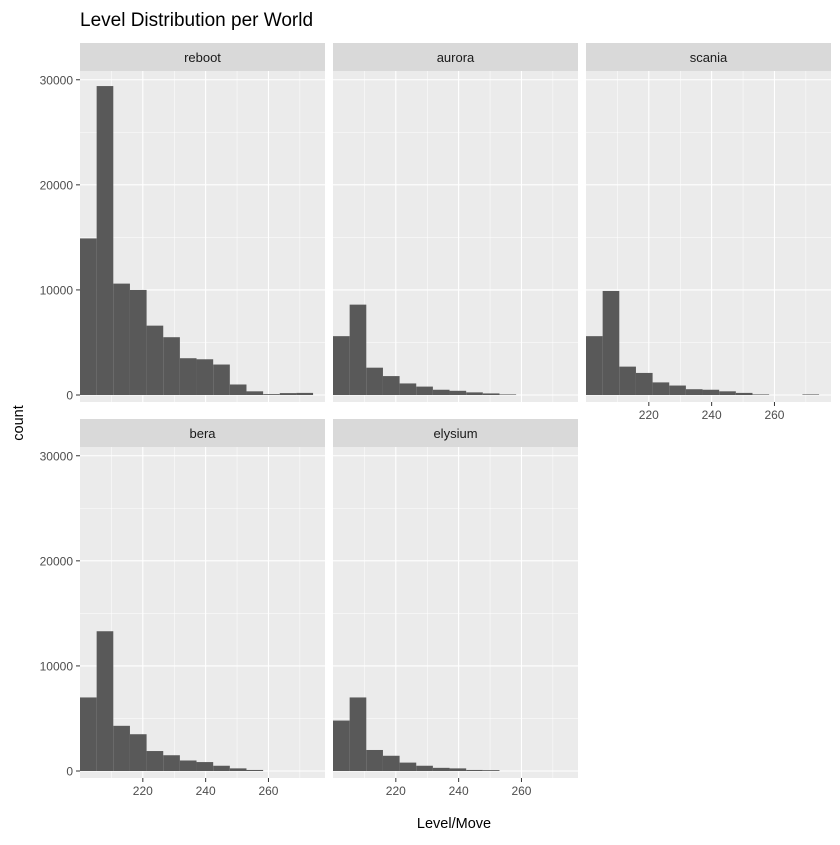 Image resolution: width=840 pixels, height=845 pixels. Describe the element at coordinates (196, 20) in the screenshot. I see `chart-title: Level Distribution per World` at that location.